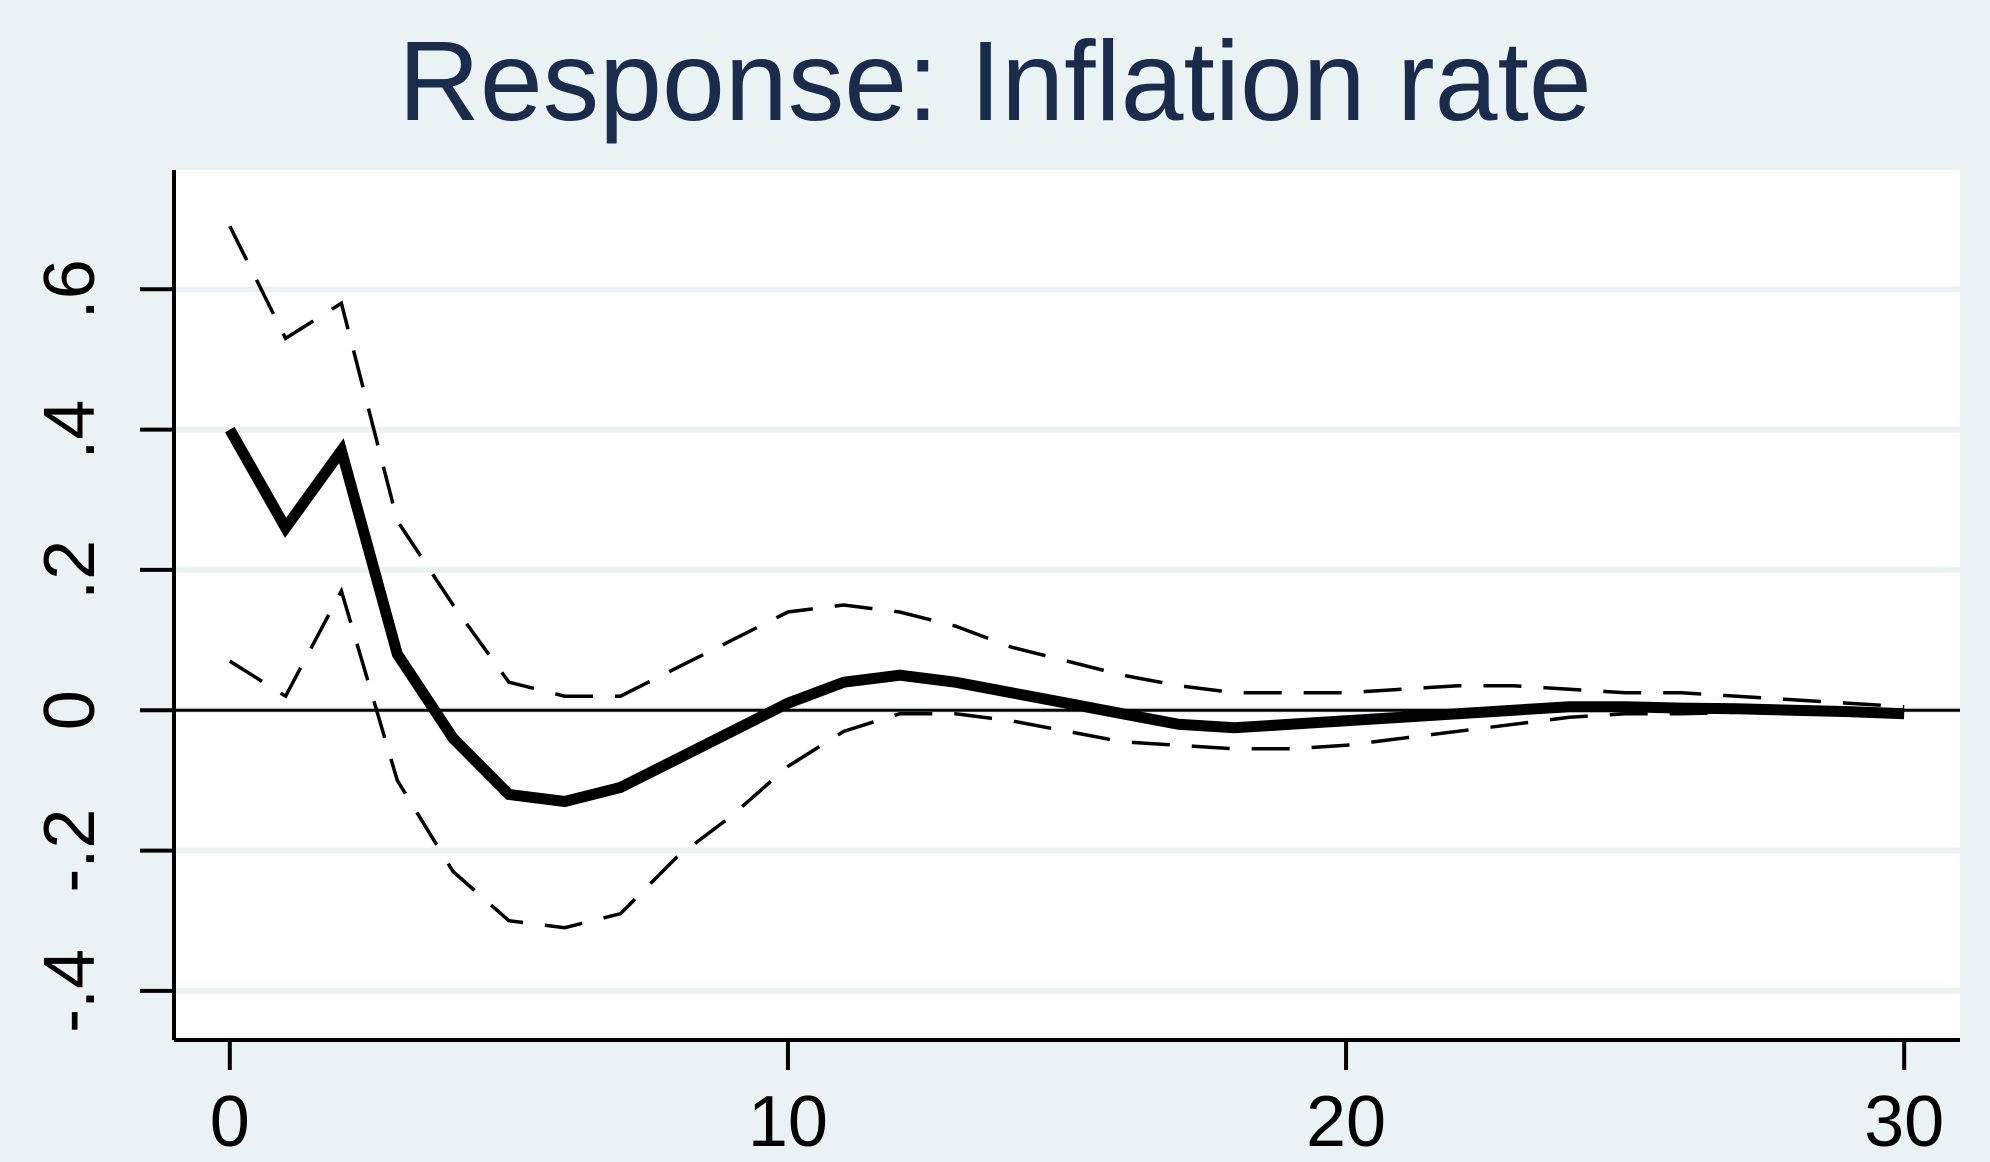  Describe the element at coordinates (70, 289) in the screenshot. I see `y-tick-label: .6` at that location.